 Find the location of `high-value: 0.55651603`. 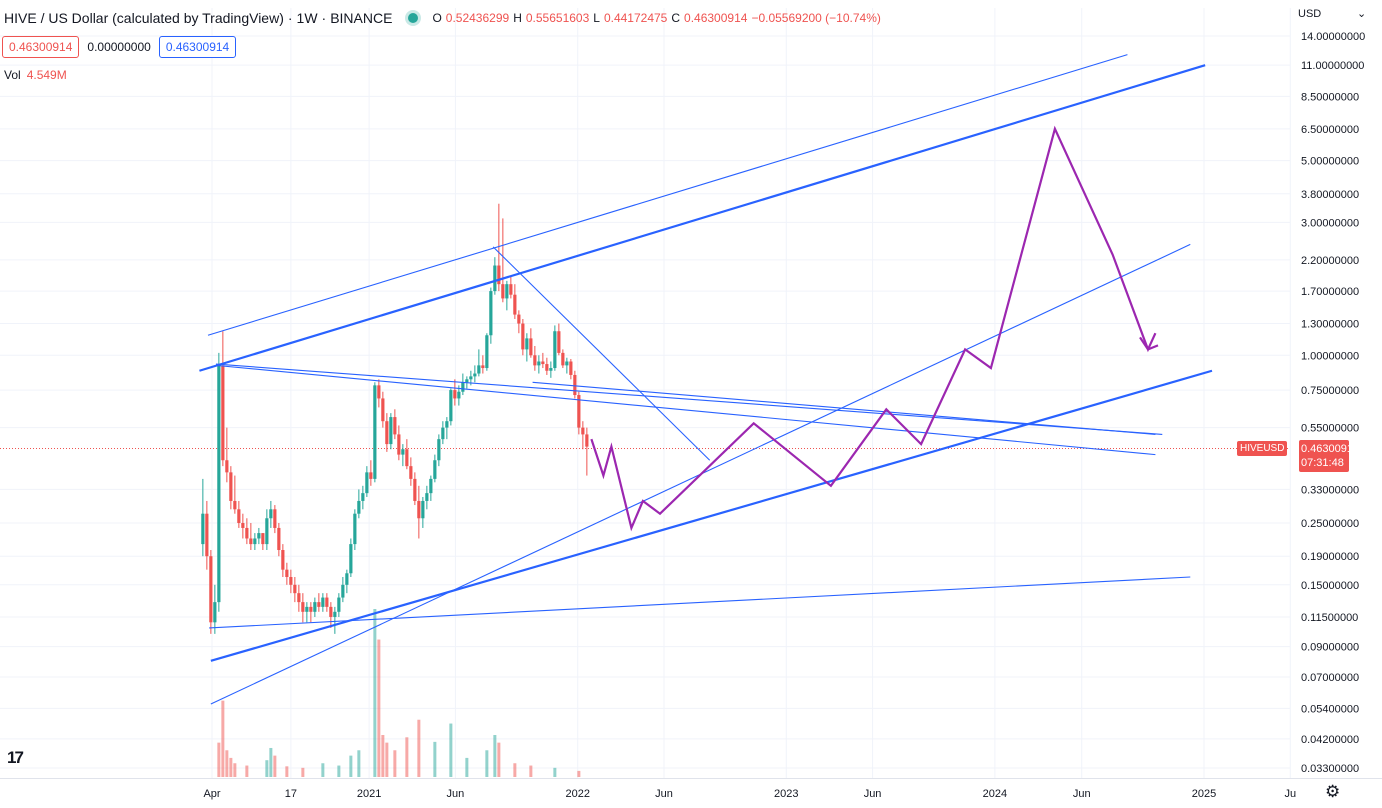

high-value: 0.55651603 is located at coordinates (557, 18).